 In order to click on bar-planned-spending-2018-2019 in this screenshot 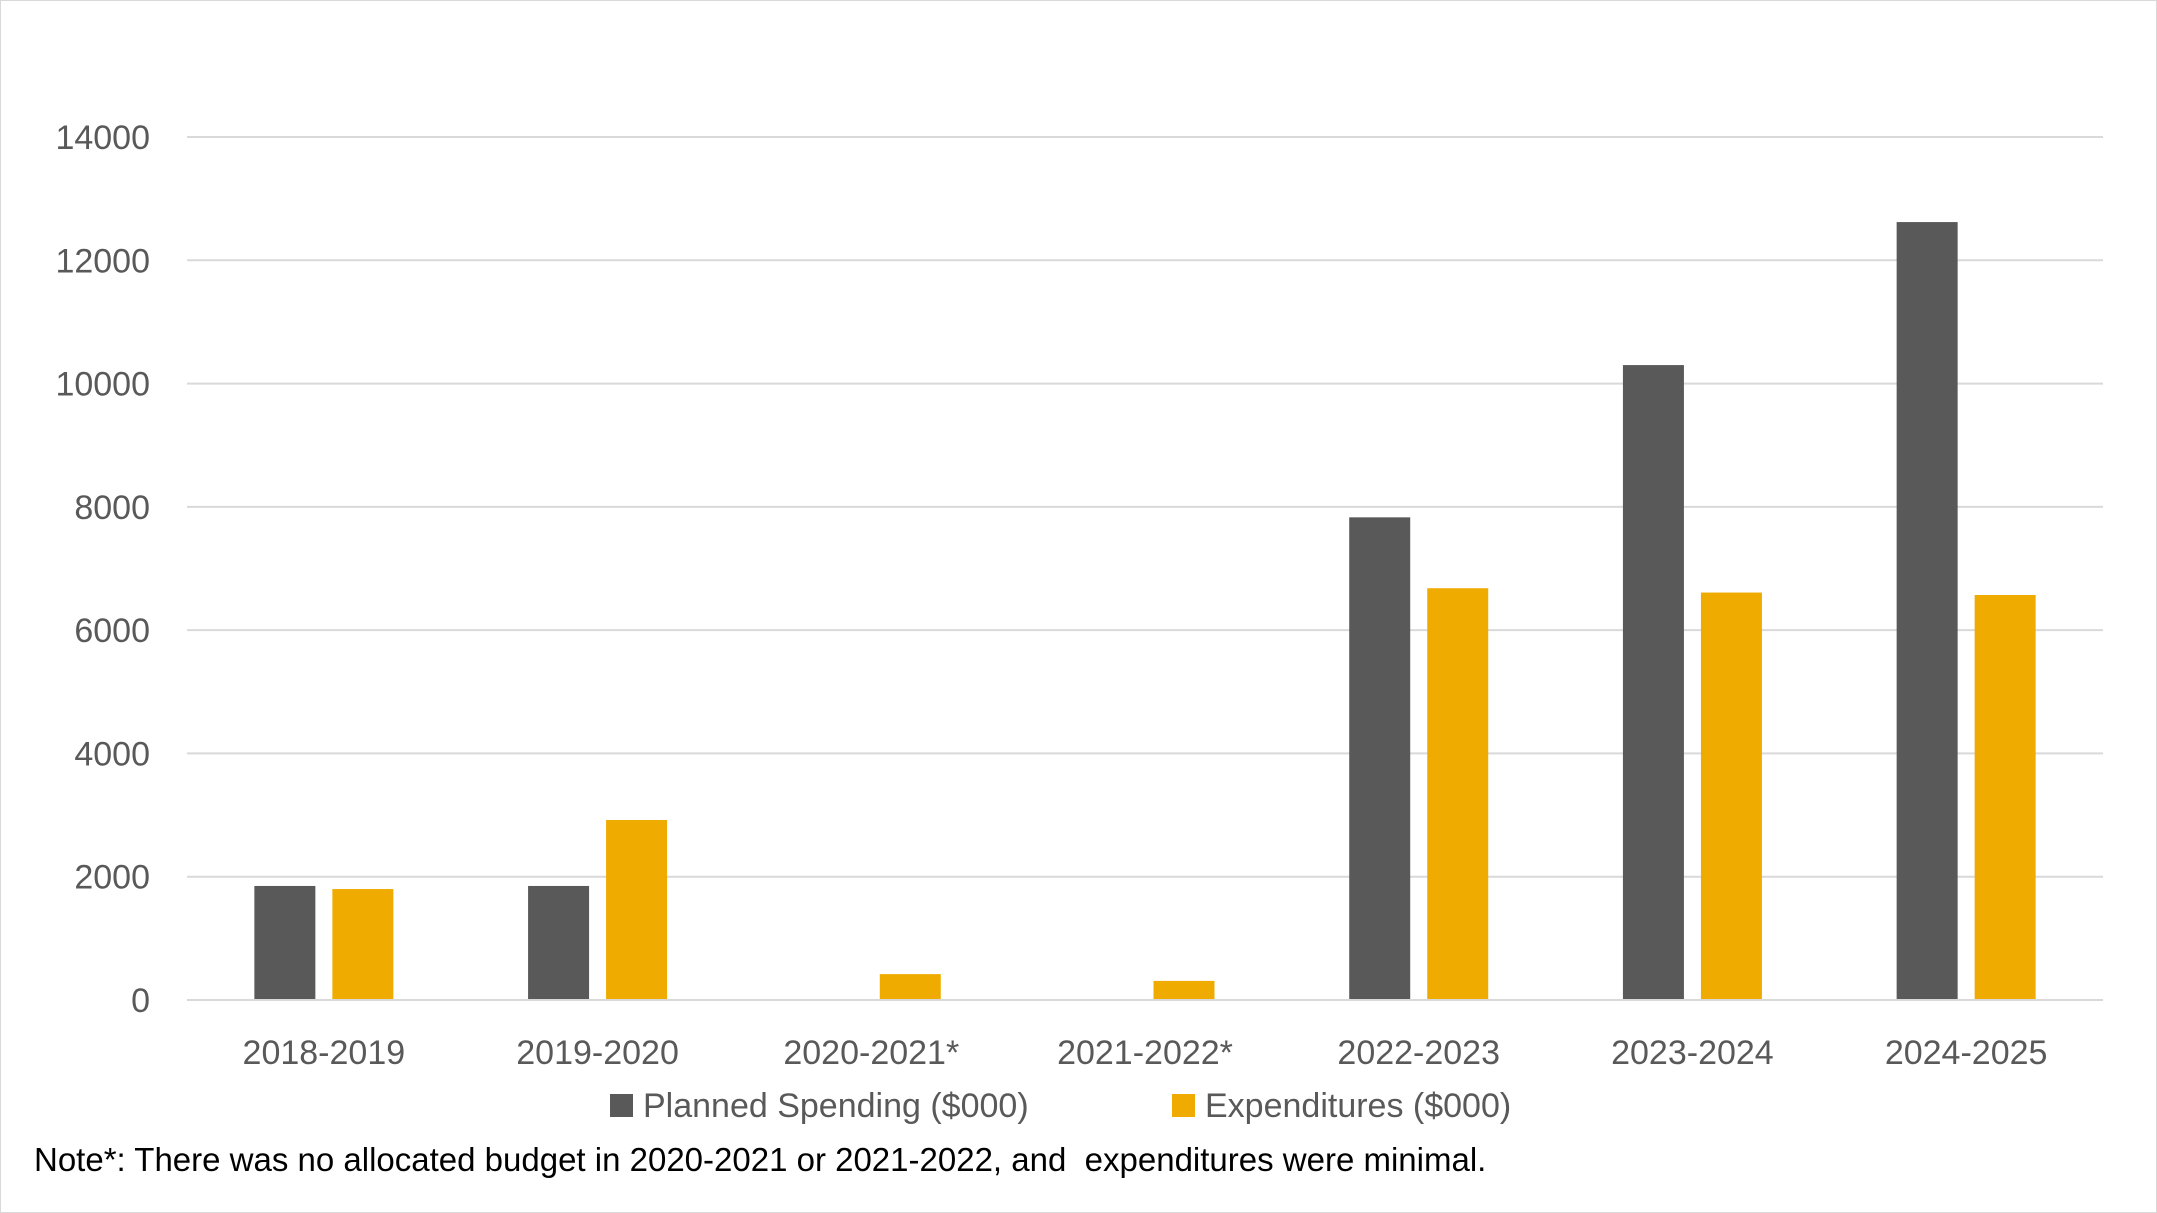, I will do `click(285, 942)`.